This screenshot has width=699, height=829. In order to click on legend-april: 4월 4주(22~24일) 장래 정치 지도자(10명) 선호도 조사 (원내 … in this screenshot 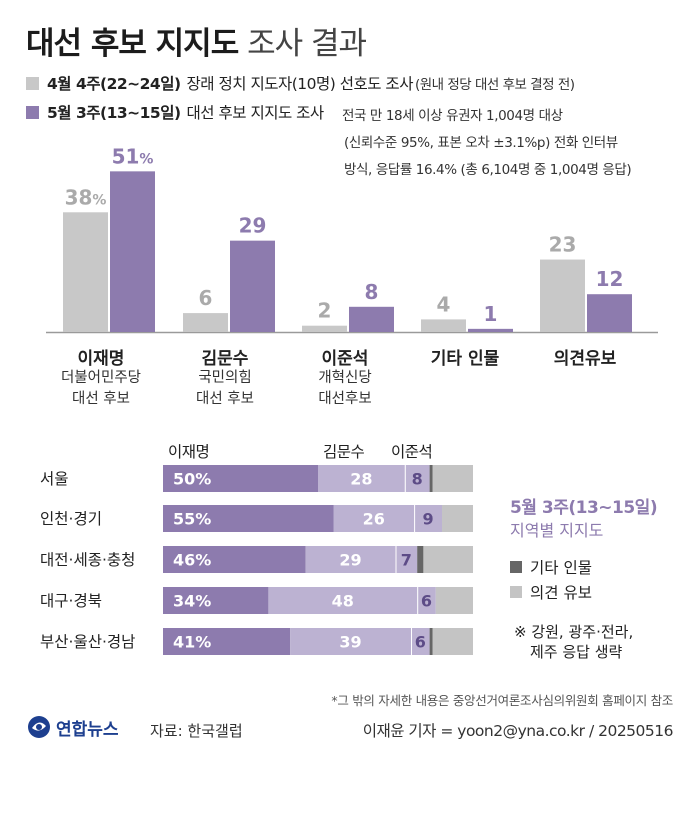, I will do `click(300, 83)`.